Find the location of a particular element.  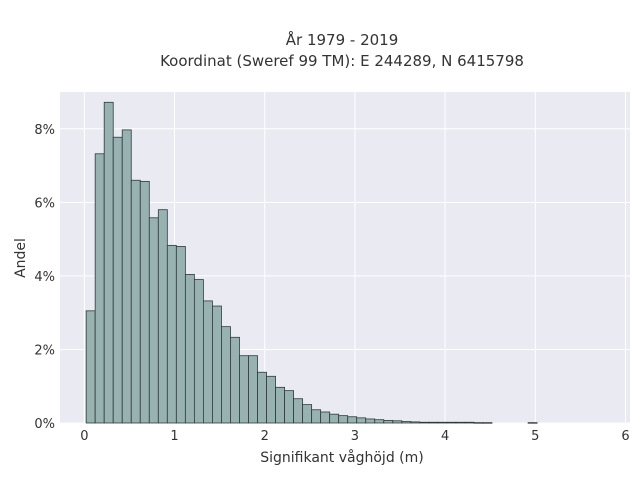

x-tick-label: 0 is located at coordinates (84, 436).